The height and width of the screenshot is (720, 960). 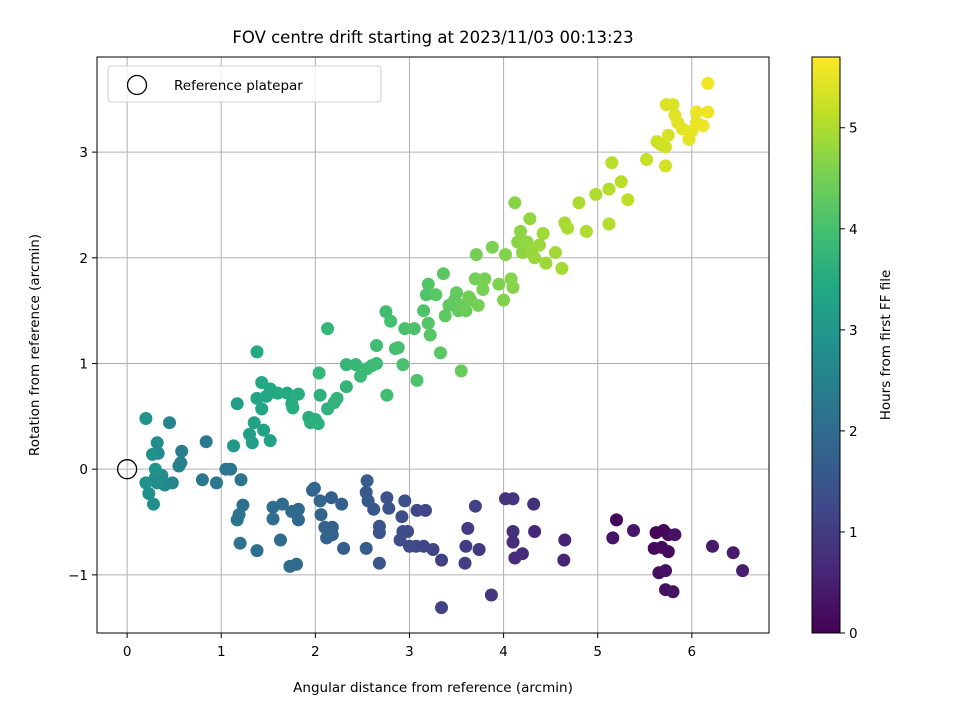 What do you see at coordinates (853, 634) in the screenshot?
I see `colorbar-tick-label: 0` at bounding box center [853, 634].